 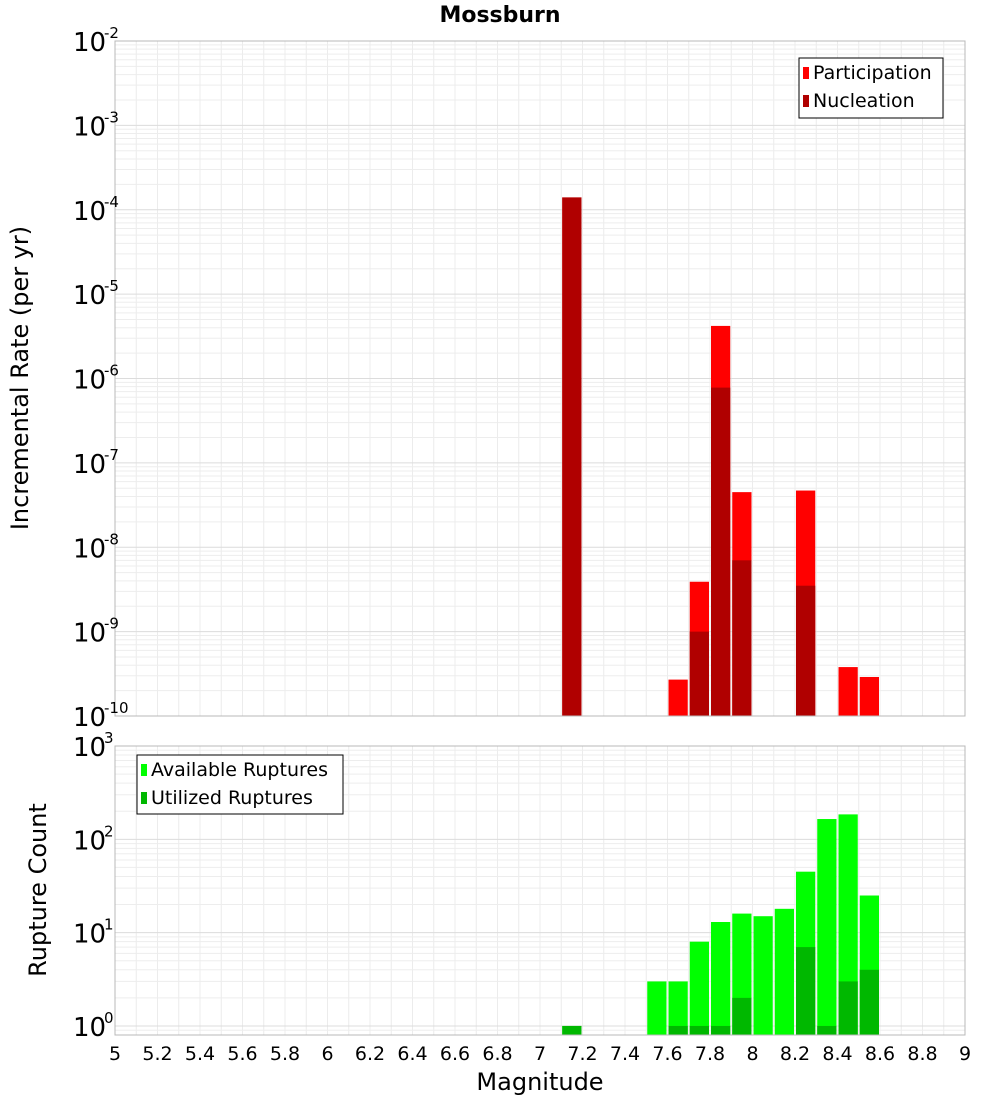 What do you see at coordinates (965, 1054) in the screenshot?
I see `x-tick-label: 9` at bounding box center [965, 1054].